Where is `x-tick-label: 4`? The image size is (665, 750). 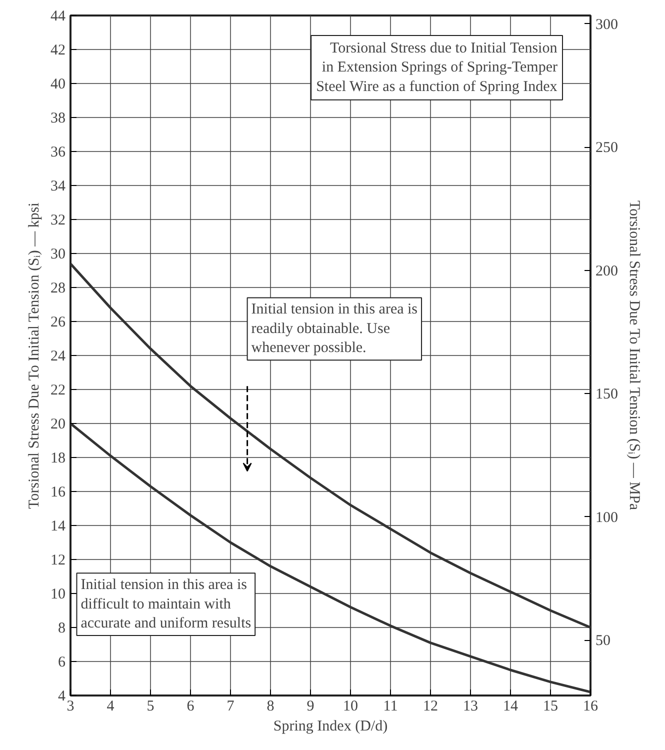
x-tick-label: 4 is located at coordinates (110, 706).